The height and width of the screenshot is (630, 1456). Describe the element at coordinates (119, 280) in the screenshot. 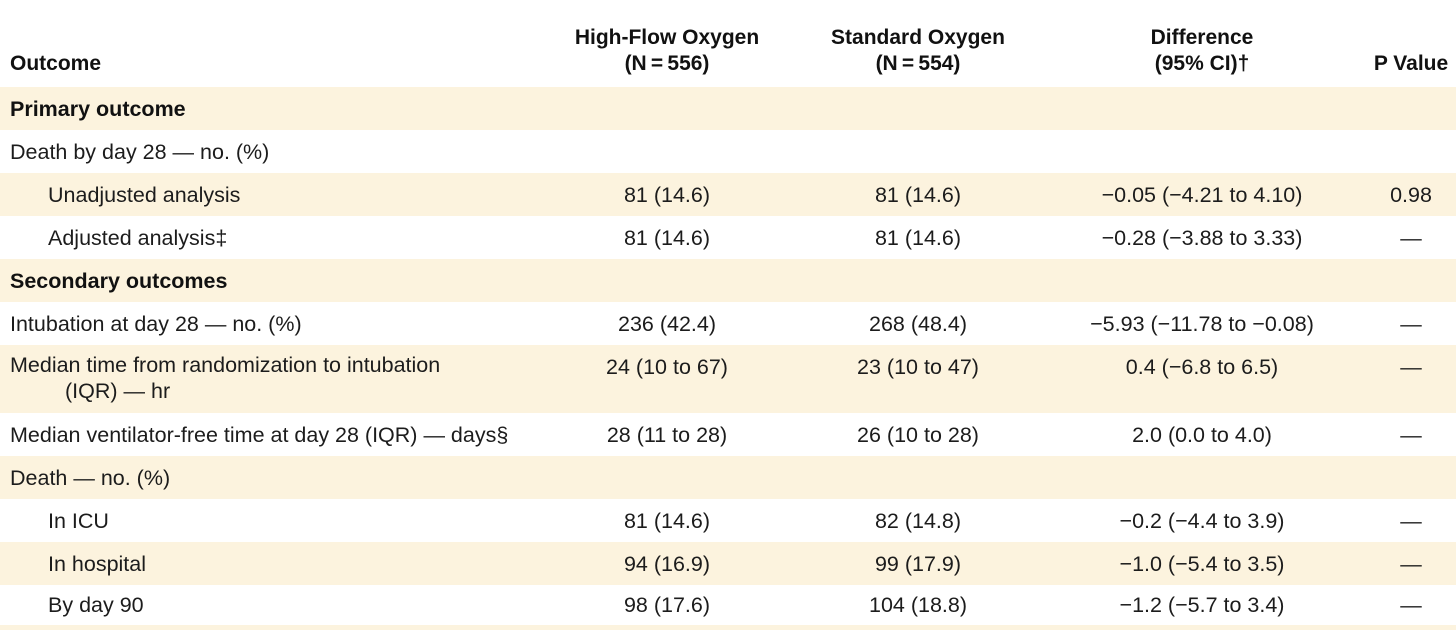

I see `section-label: Secondary outcomes` at that location.